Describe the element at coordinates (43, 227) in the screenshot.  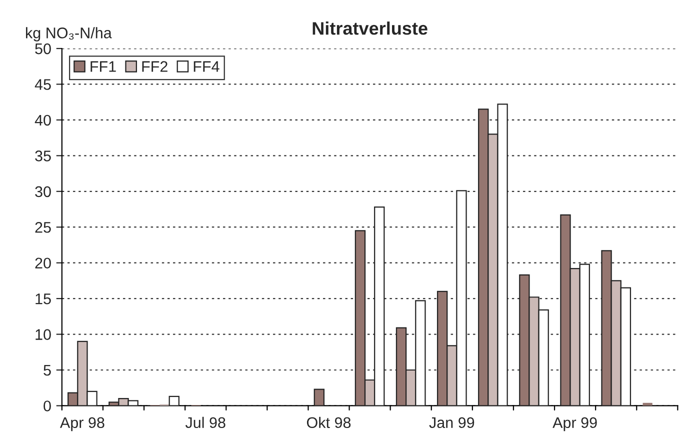
I see `y-tick-label: 25` at that location.